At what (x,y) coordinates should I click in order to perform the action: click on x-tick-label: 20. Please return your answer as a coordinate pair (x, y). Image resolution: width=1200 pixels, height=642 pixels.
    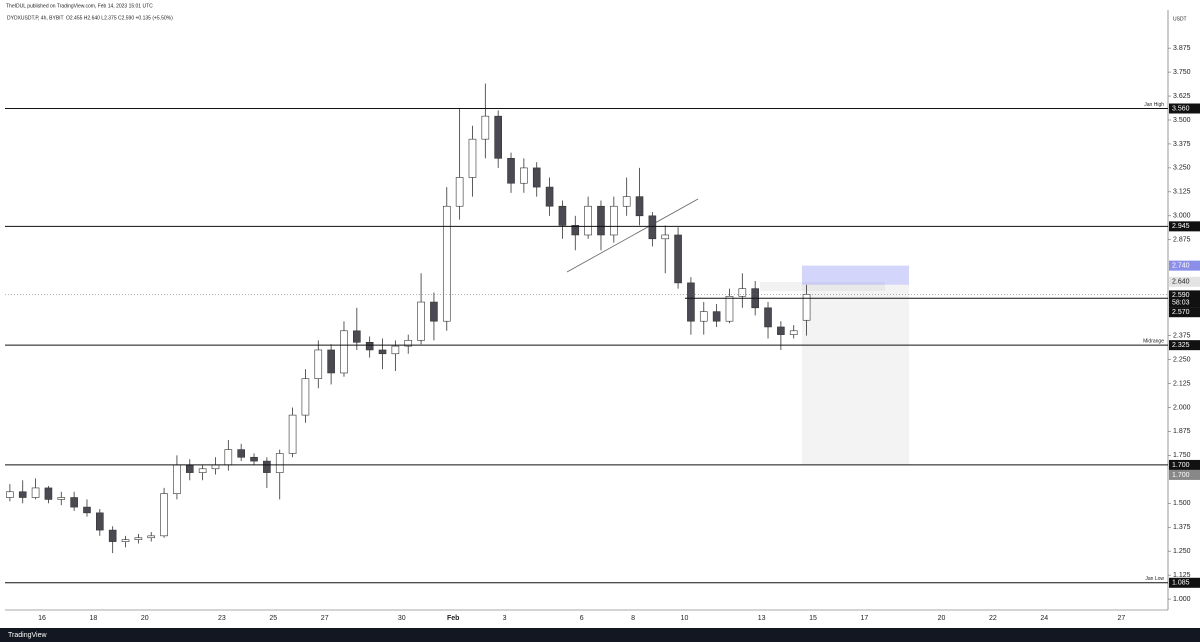
    Looking at the image, I should click on (145, 618).